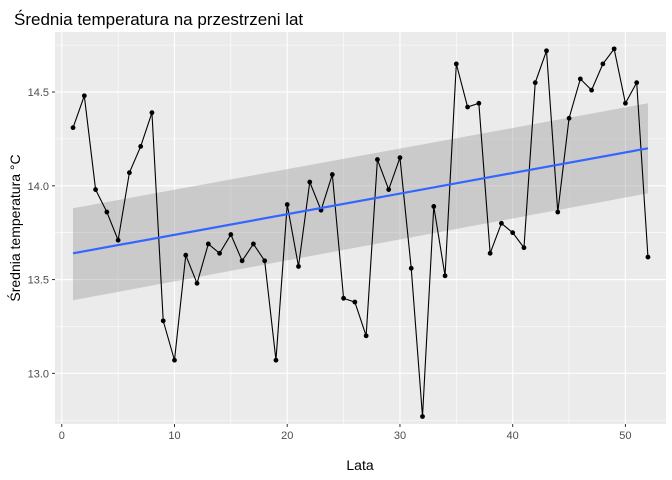  Describe the element at coordinates (359, 465) in the screenshot. I see `x-axis-title: Lata` at that location.